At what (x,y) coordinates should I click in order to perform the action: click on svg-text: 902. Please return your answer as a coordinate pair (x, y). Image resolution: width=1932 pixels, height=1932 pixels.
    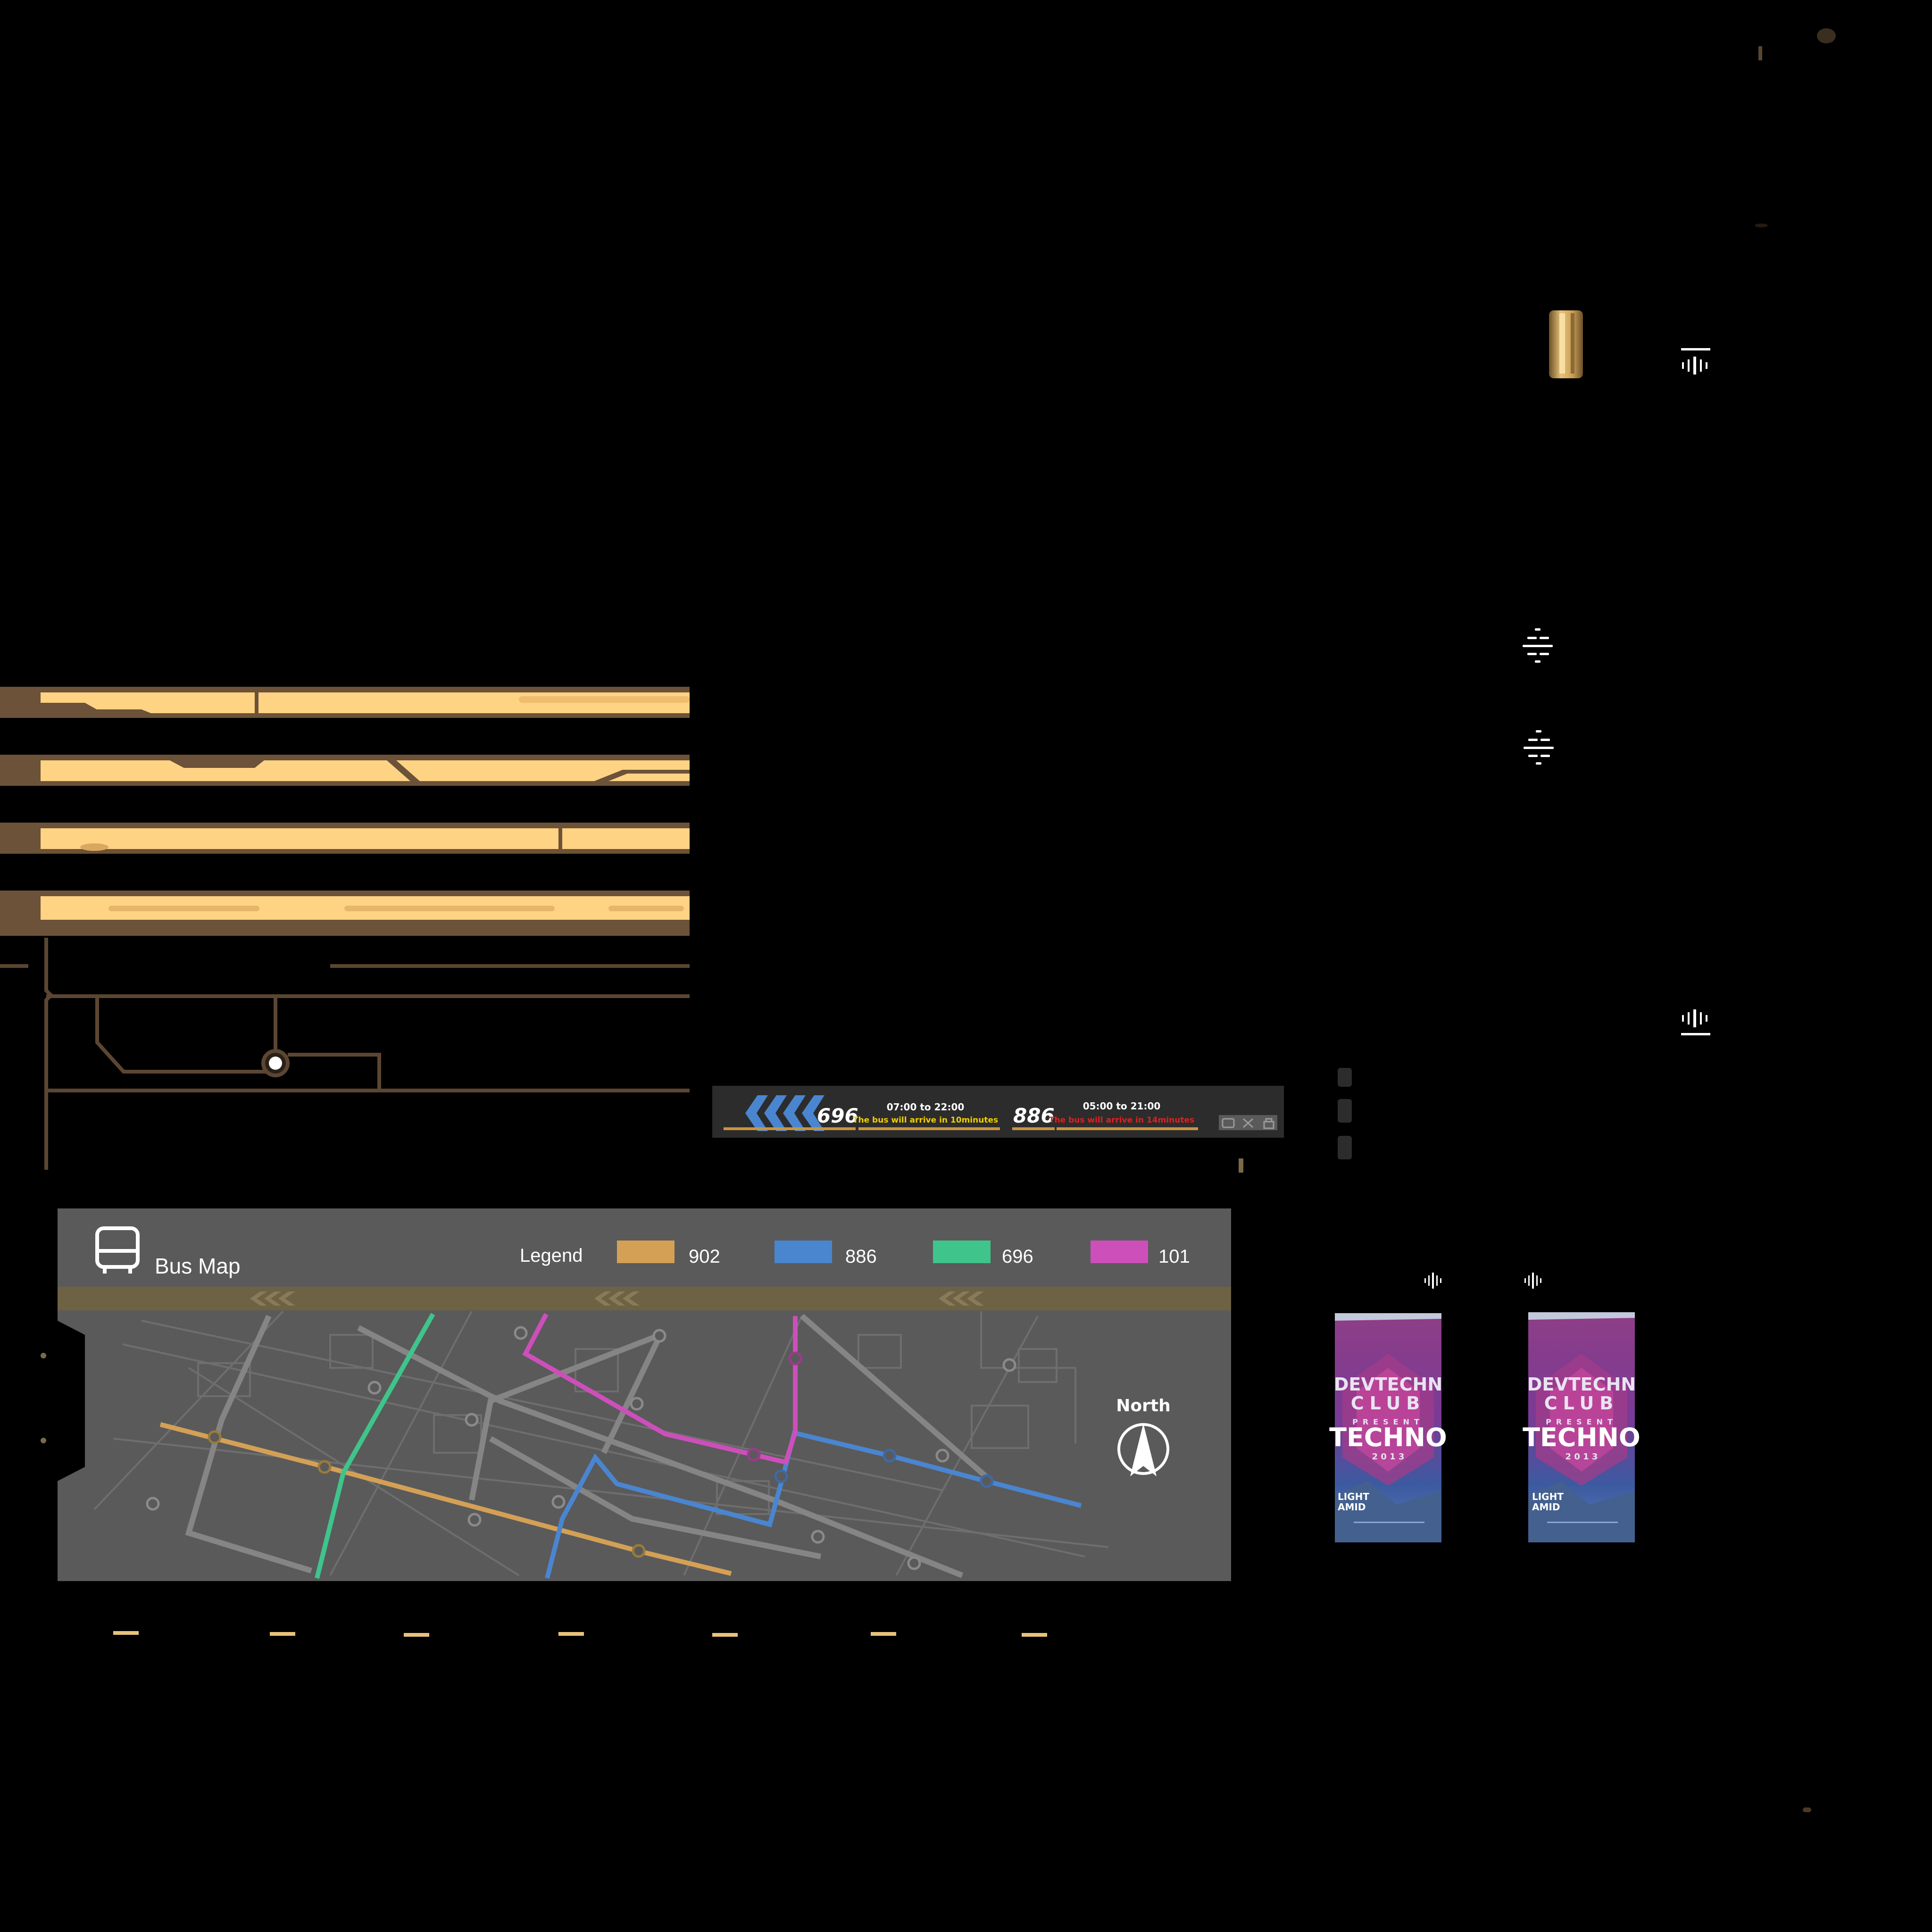
    Looking at the image, I should click on (704, 1256).